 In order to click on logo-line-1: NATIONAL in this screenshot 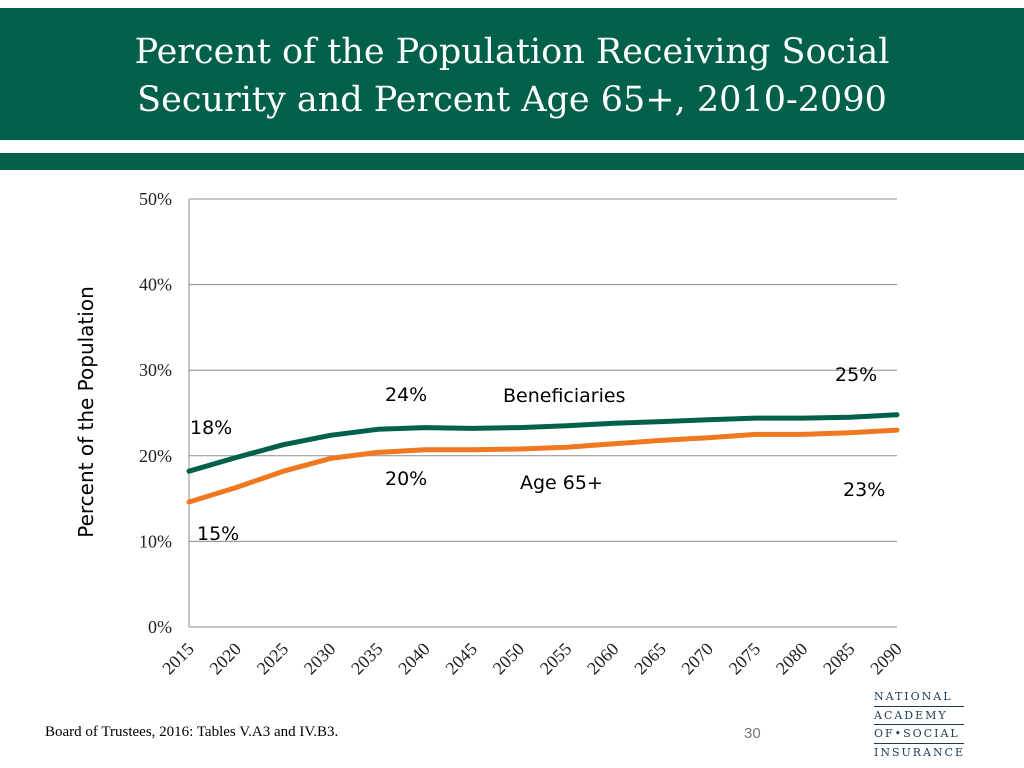, I will do `click(913, 696)`.